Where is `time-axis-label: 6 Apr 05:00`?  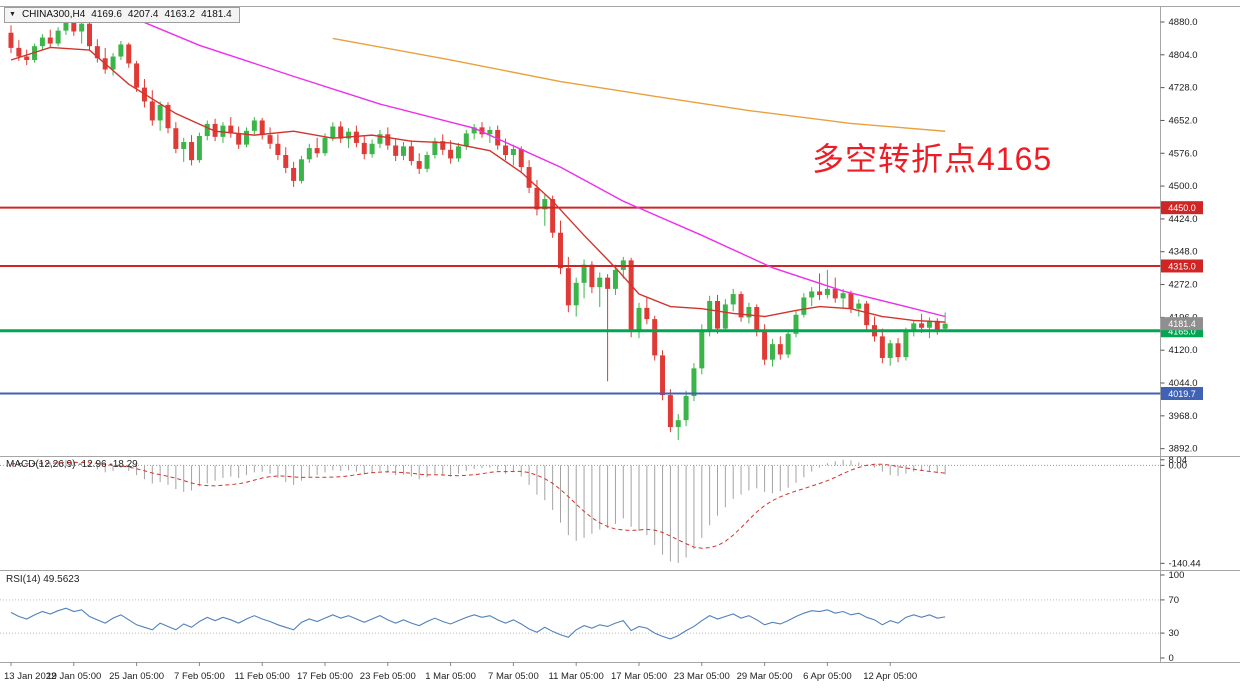
time-axis-label: 6 Apr 05:00 is located at coordinates (827, 676).